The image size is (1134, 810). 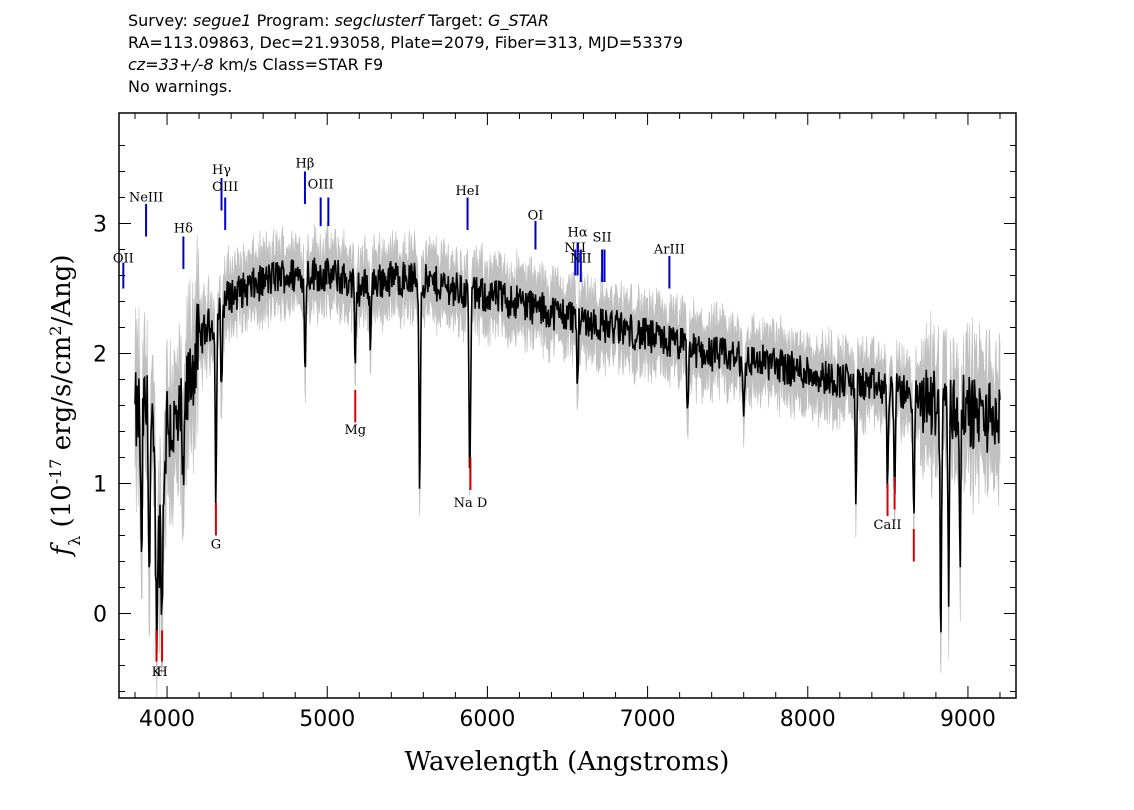 I want to click on x-tick-label: 9000, so click(x=968, y=719).